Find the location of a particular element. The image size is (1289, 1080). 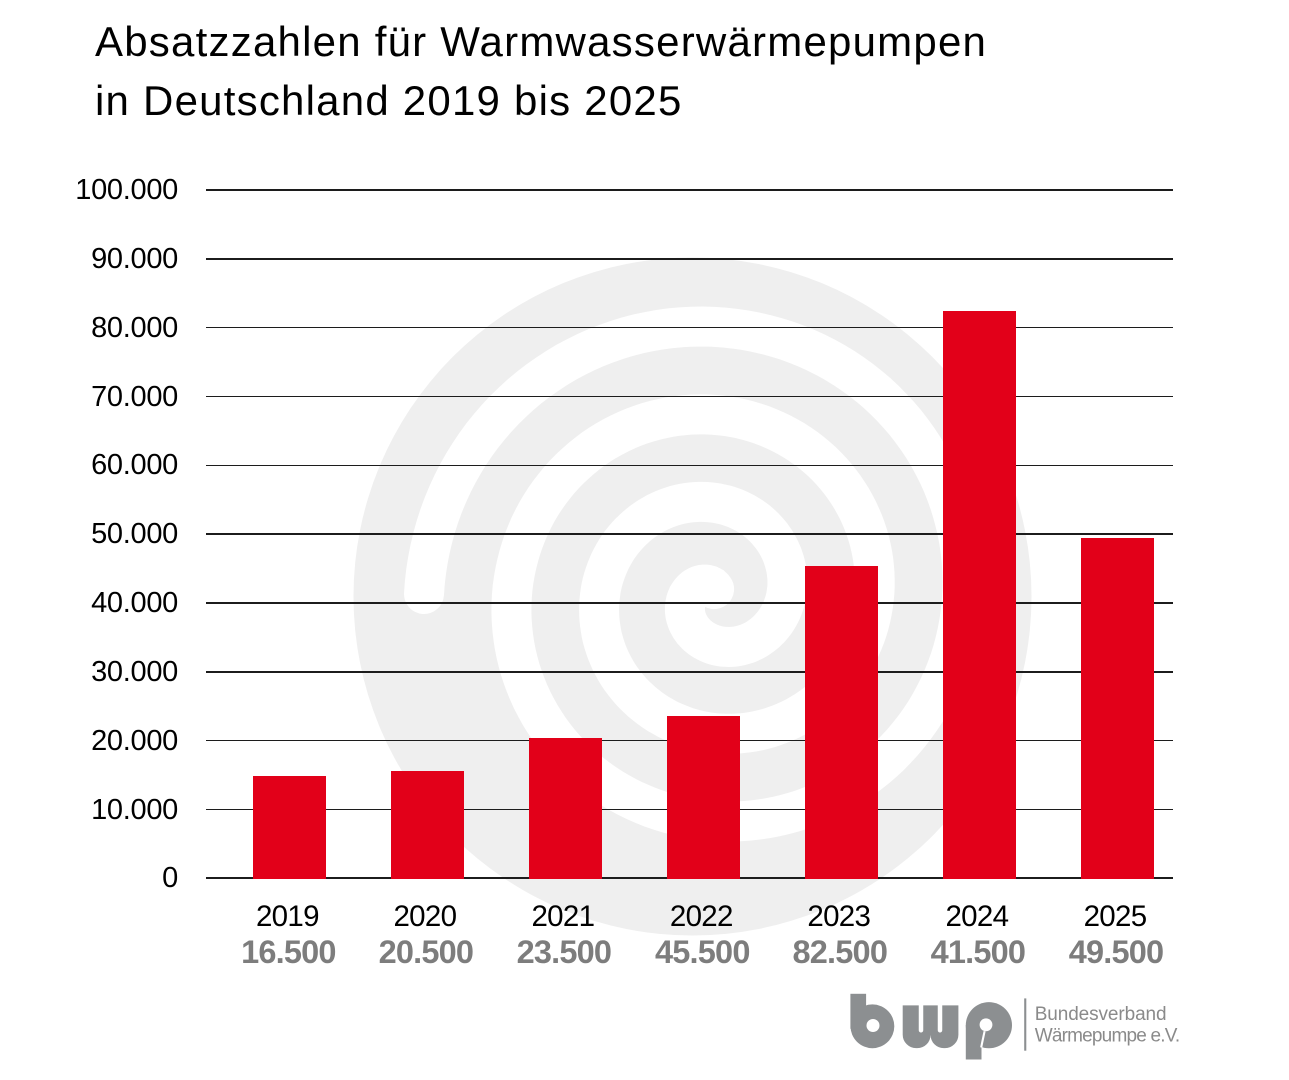

svg-text: Wärmepumpe e.V. is located at coordinates (1107, 1036).